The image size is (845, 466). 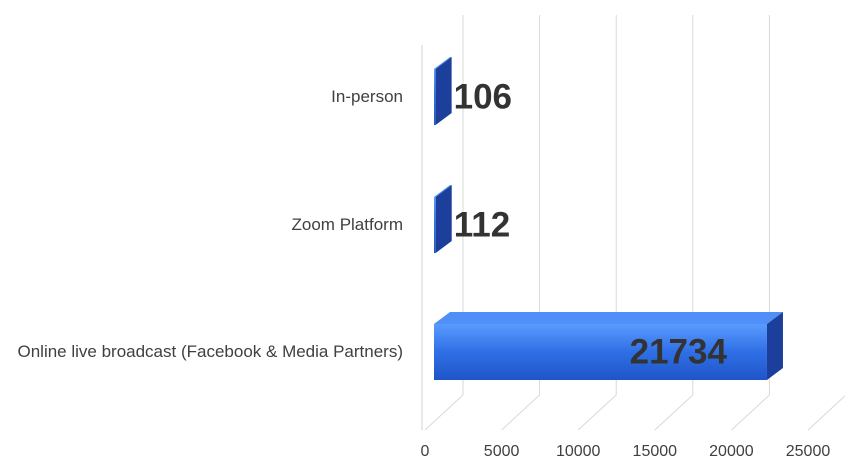 I want to click on value-label: 106, so click(x=483, y=96).